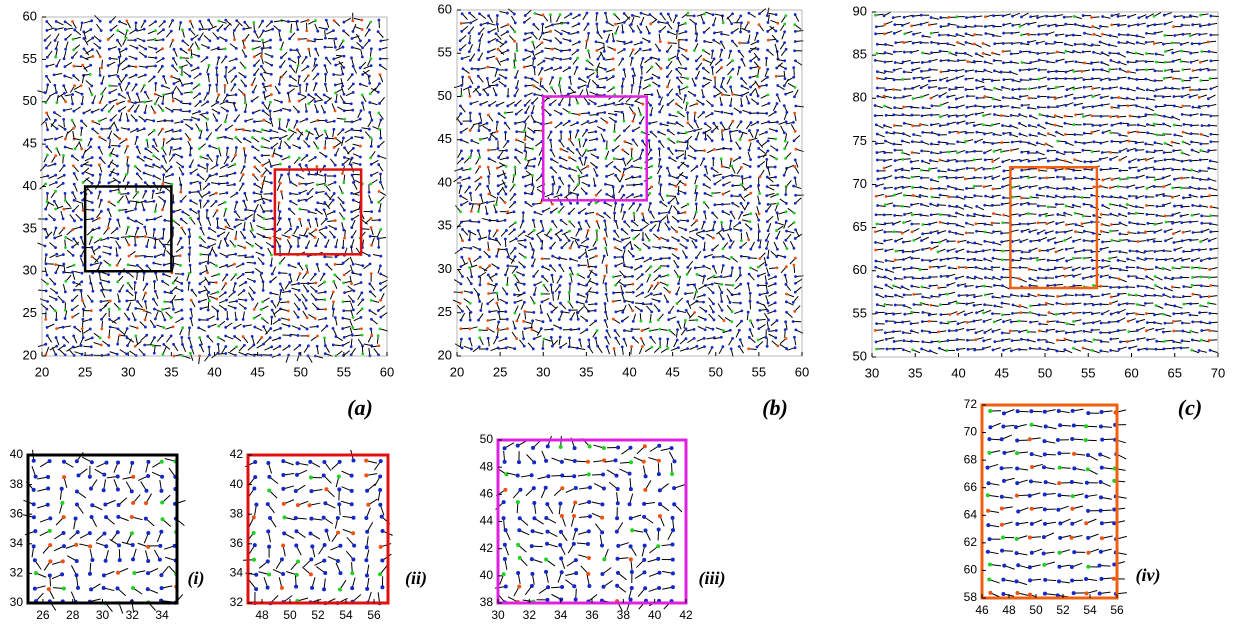 This screenshot has width=1237, height=624. I want to click on x-tick-label: 25, so click(85, 371).